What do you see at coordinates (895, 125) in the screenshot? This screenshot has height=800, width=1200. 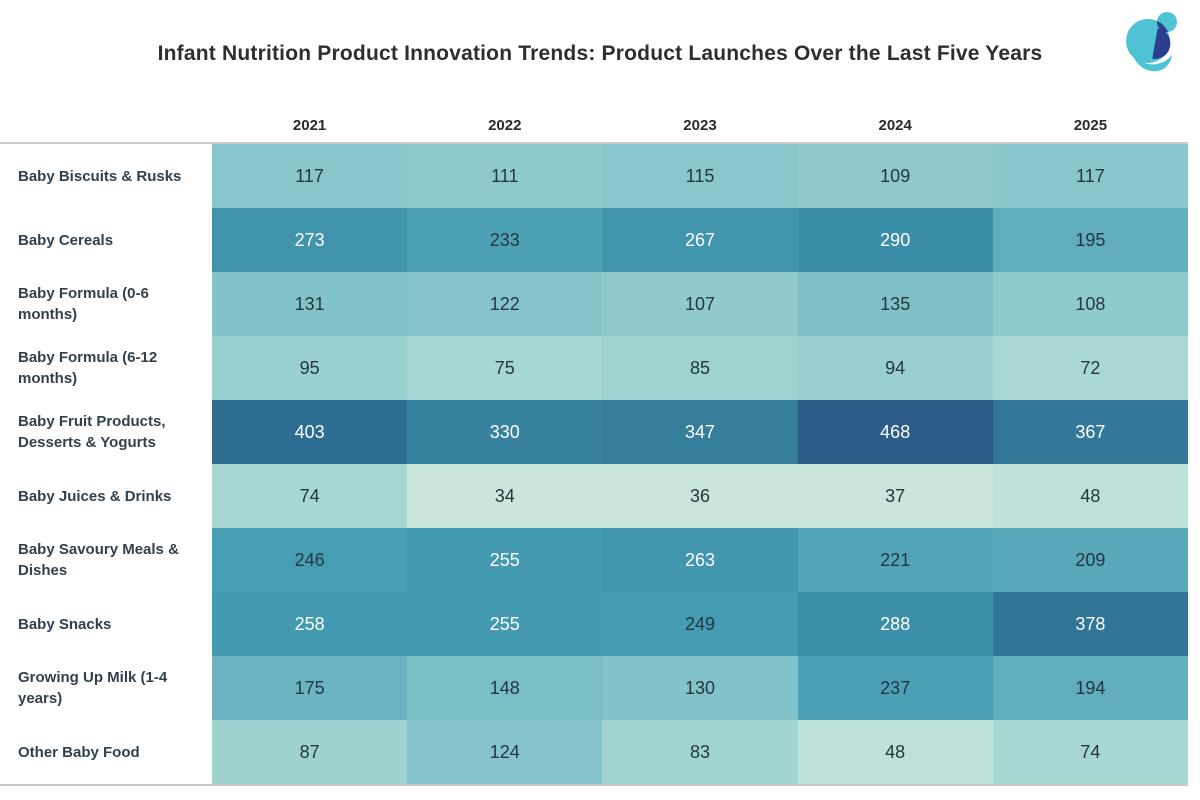 I see `column-header: 2024` at bounding box center [895, 125].